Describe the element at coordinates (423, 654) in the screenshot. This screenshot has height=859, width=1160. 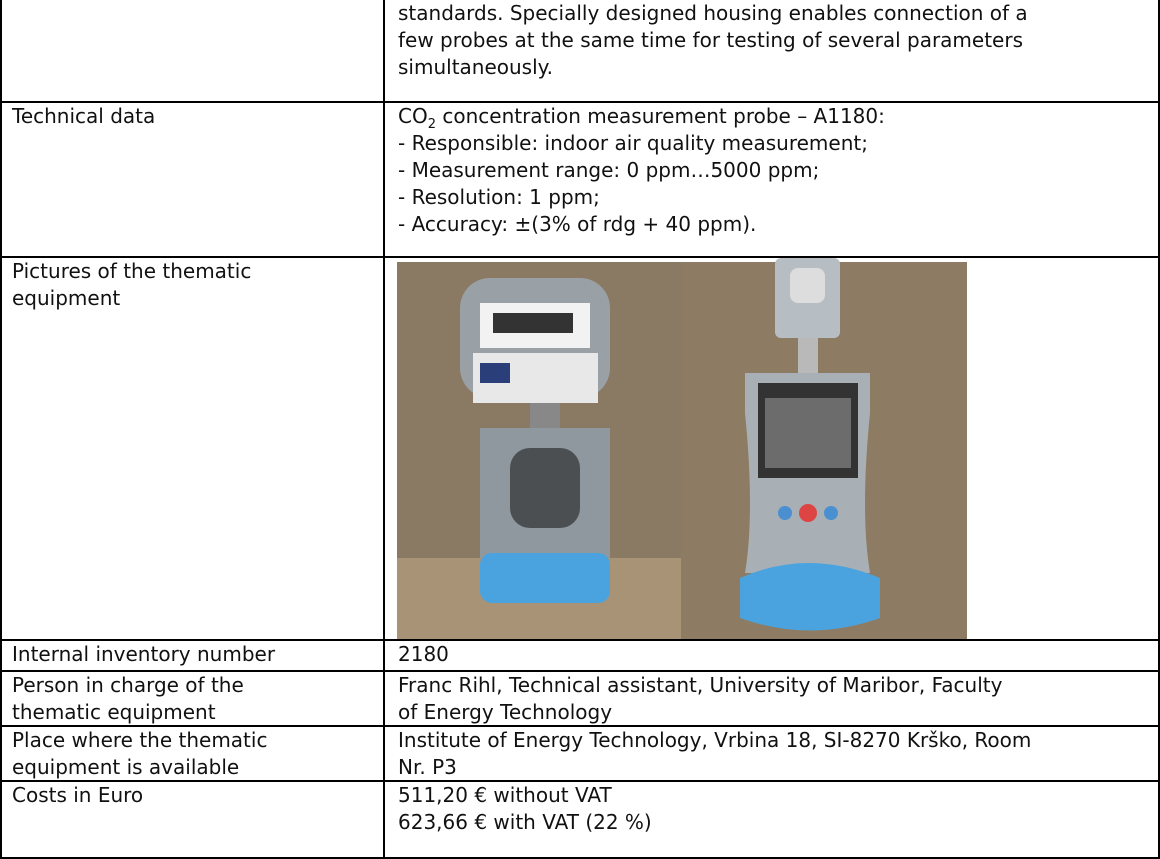
I see `text-line: 2180` at that location.